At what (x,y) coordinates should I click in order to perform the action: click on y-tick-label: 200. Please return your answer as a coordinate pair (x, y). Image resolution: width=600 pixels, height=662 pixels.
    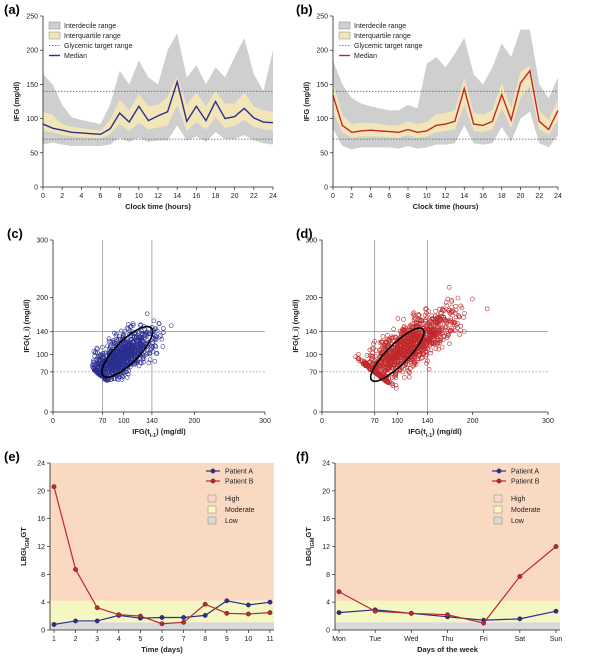
    Looking at the image, I should click on (42, 298).